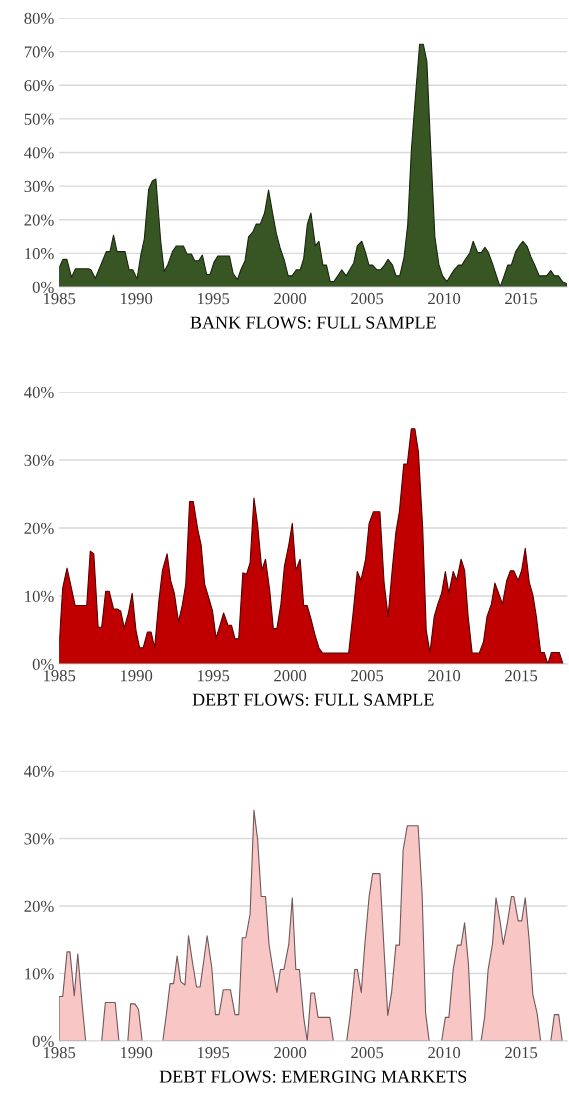  I want to click on y-tick-label: 50%, so click(39, 119).